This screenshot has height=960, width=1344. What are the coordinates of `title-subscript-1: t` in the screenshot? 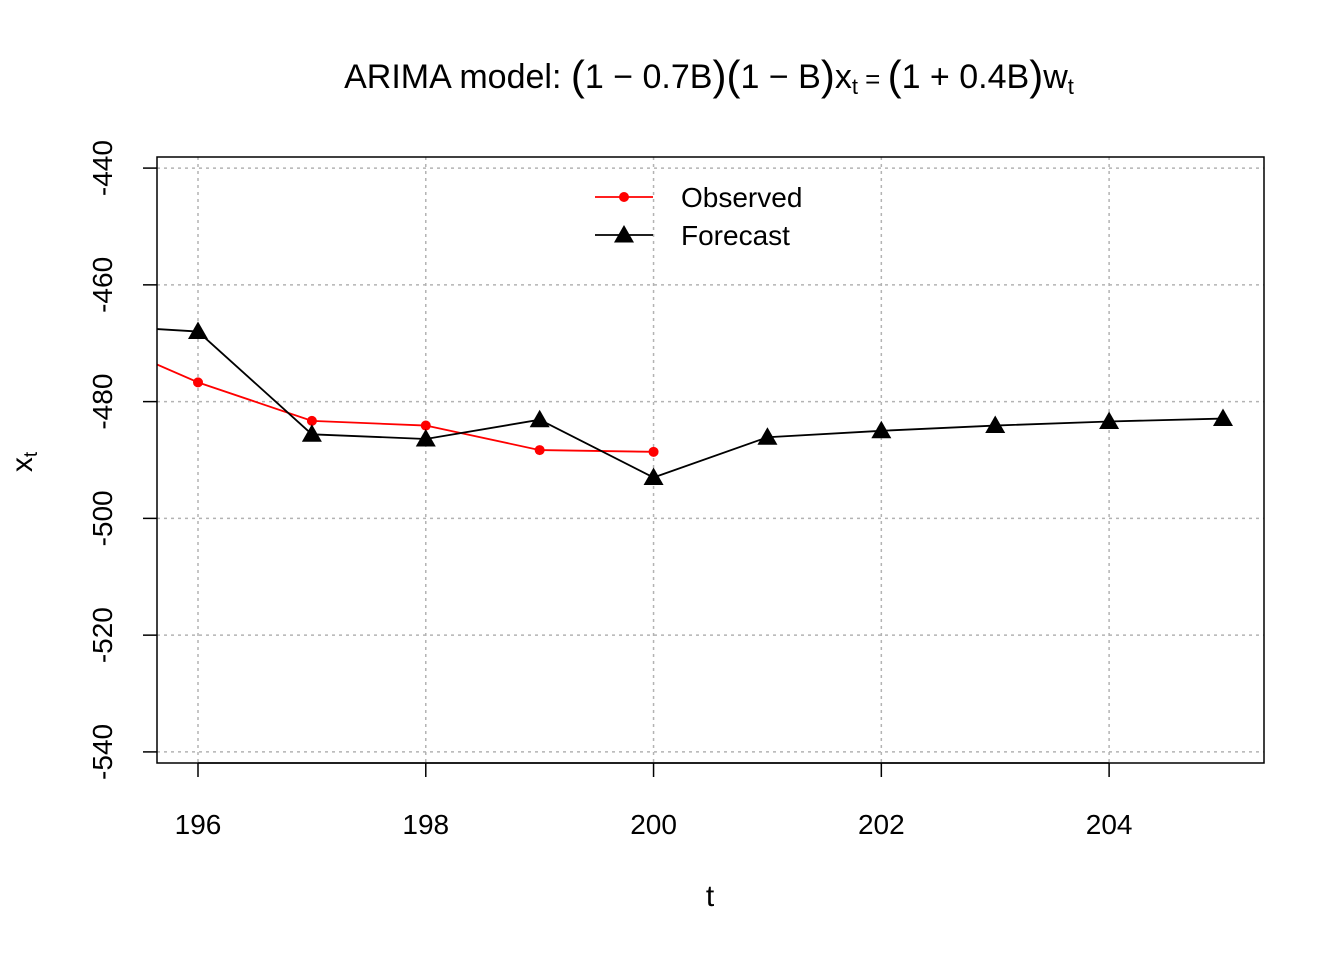 It's located at (854, 86).